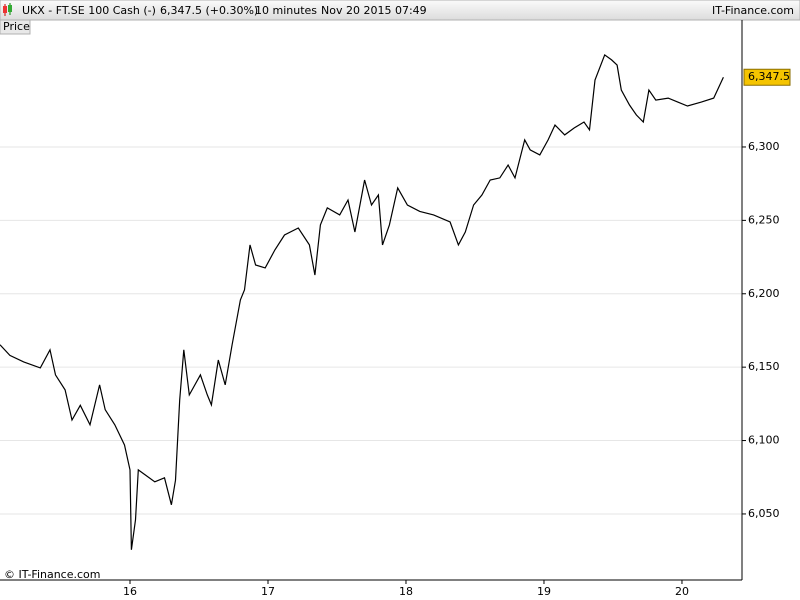 This screenshot has width=800, height=600. Describe the element at coordinates (764, 219) in the screenshot. I see `y-tick-label: 6,250` at that location.